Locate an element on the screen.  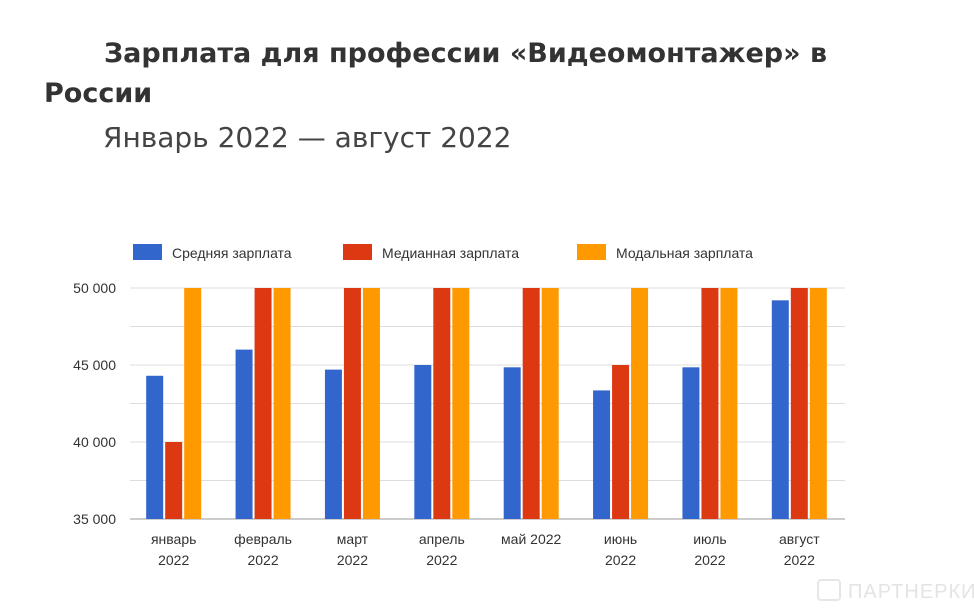
x-tick-label: январь is located at coordinates (173, 539).